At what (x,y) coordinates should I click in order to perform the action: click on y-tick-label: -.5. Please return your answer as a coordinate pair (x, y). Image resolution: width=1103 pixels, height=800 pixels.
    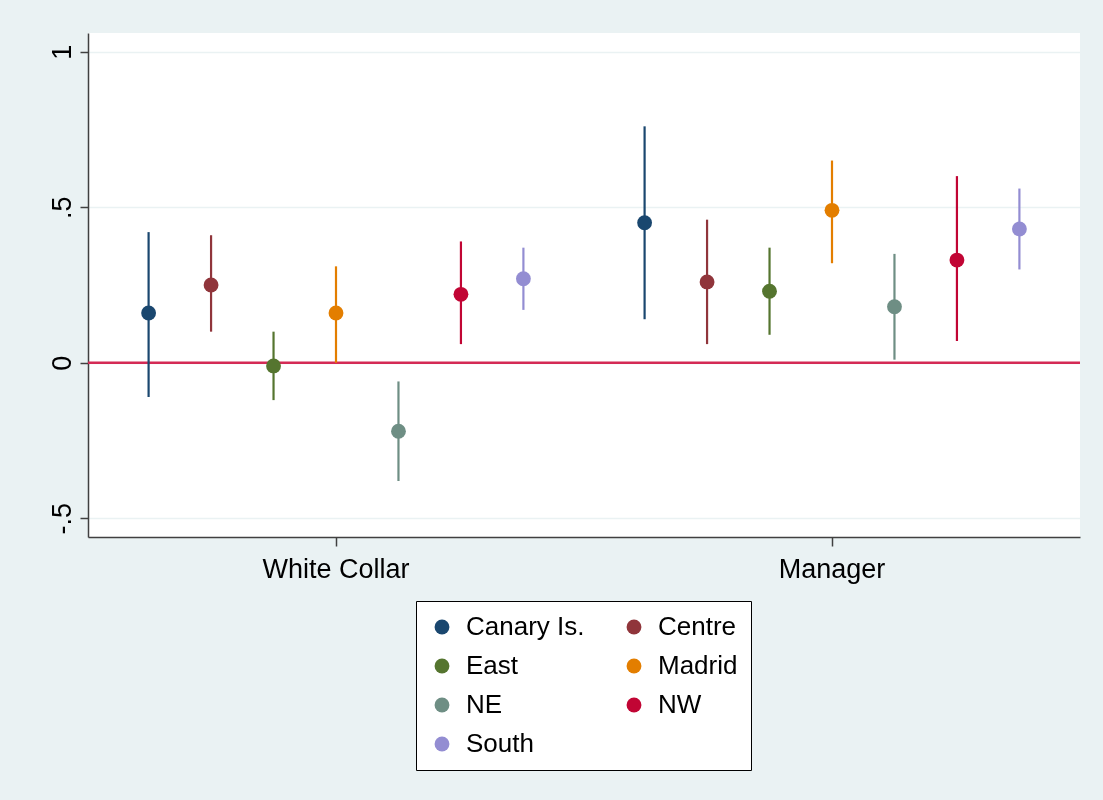
    Looking at the image, I should click on (61, 519).